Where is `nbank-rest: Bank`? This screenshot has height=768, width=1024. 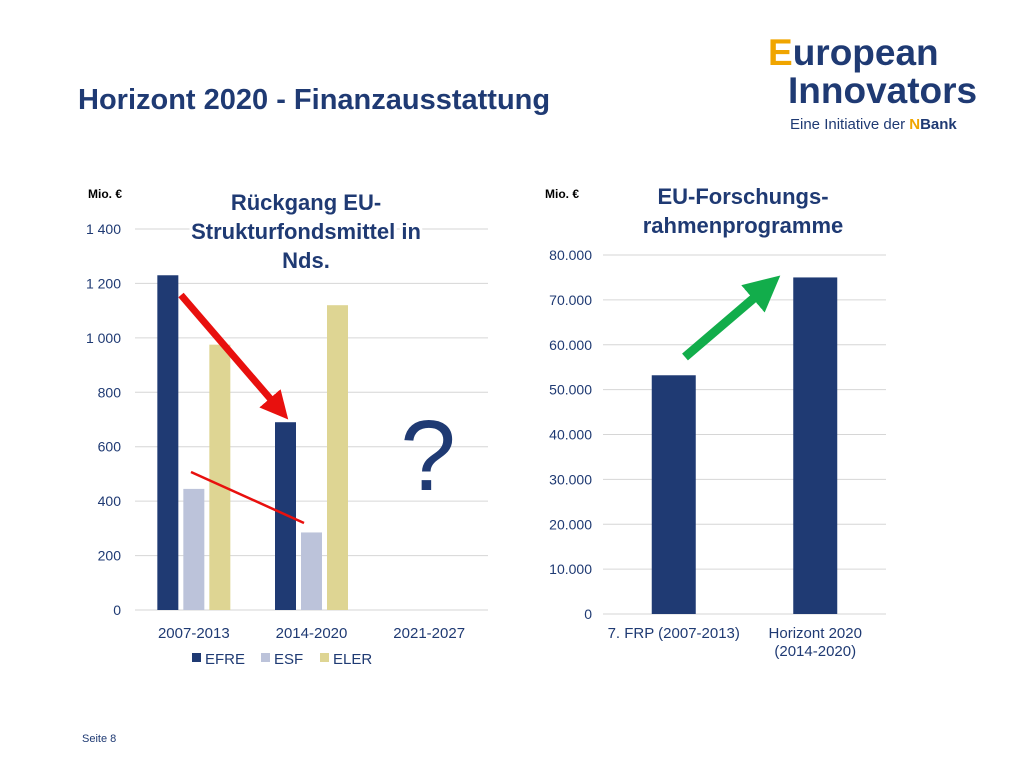
nbank-rest: Bank is located at coordinates (938, 124).